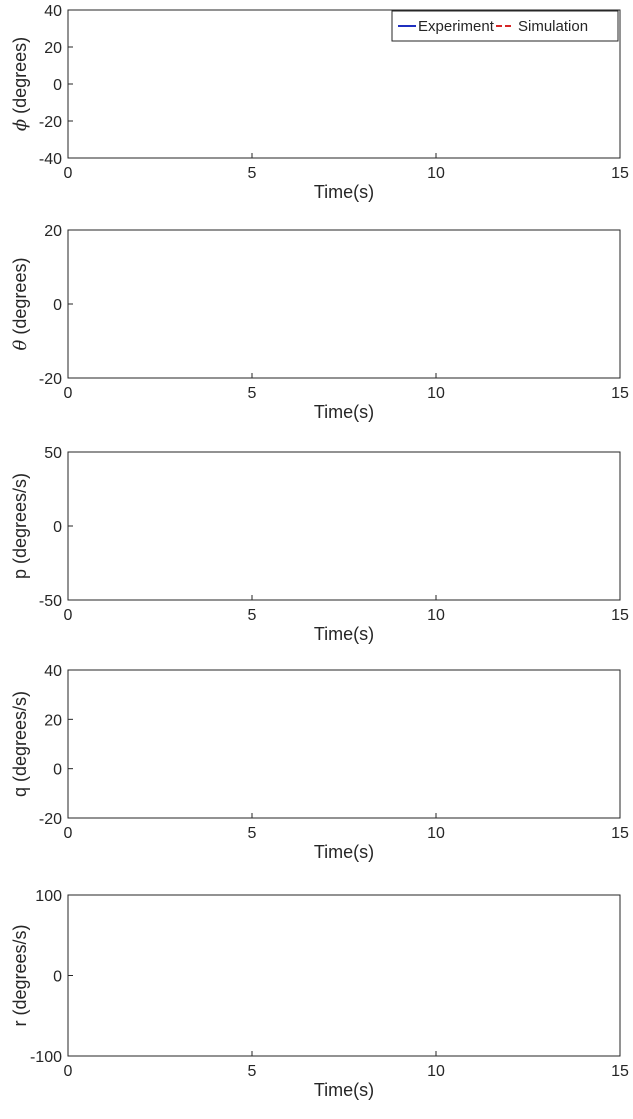  Describe the element at coordinates (20, 125) in the screenshot. I see `y-axis-symbol: ϕ` at that location.